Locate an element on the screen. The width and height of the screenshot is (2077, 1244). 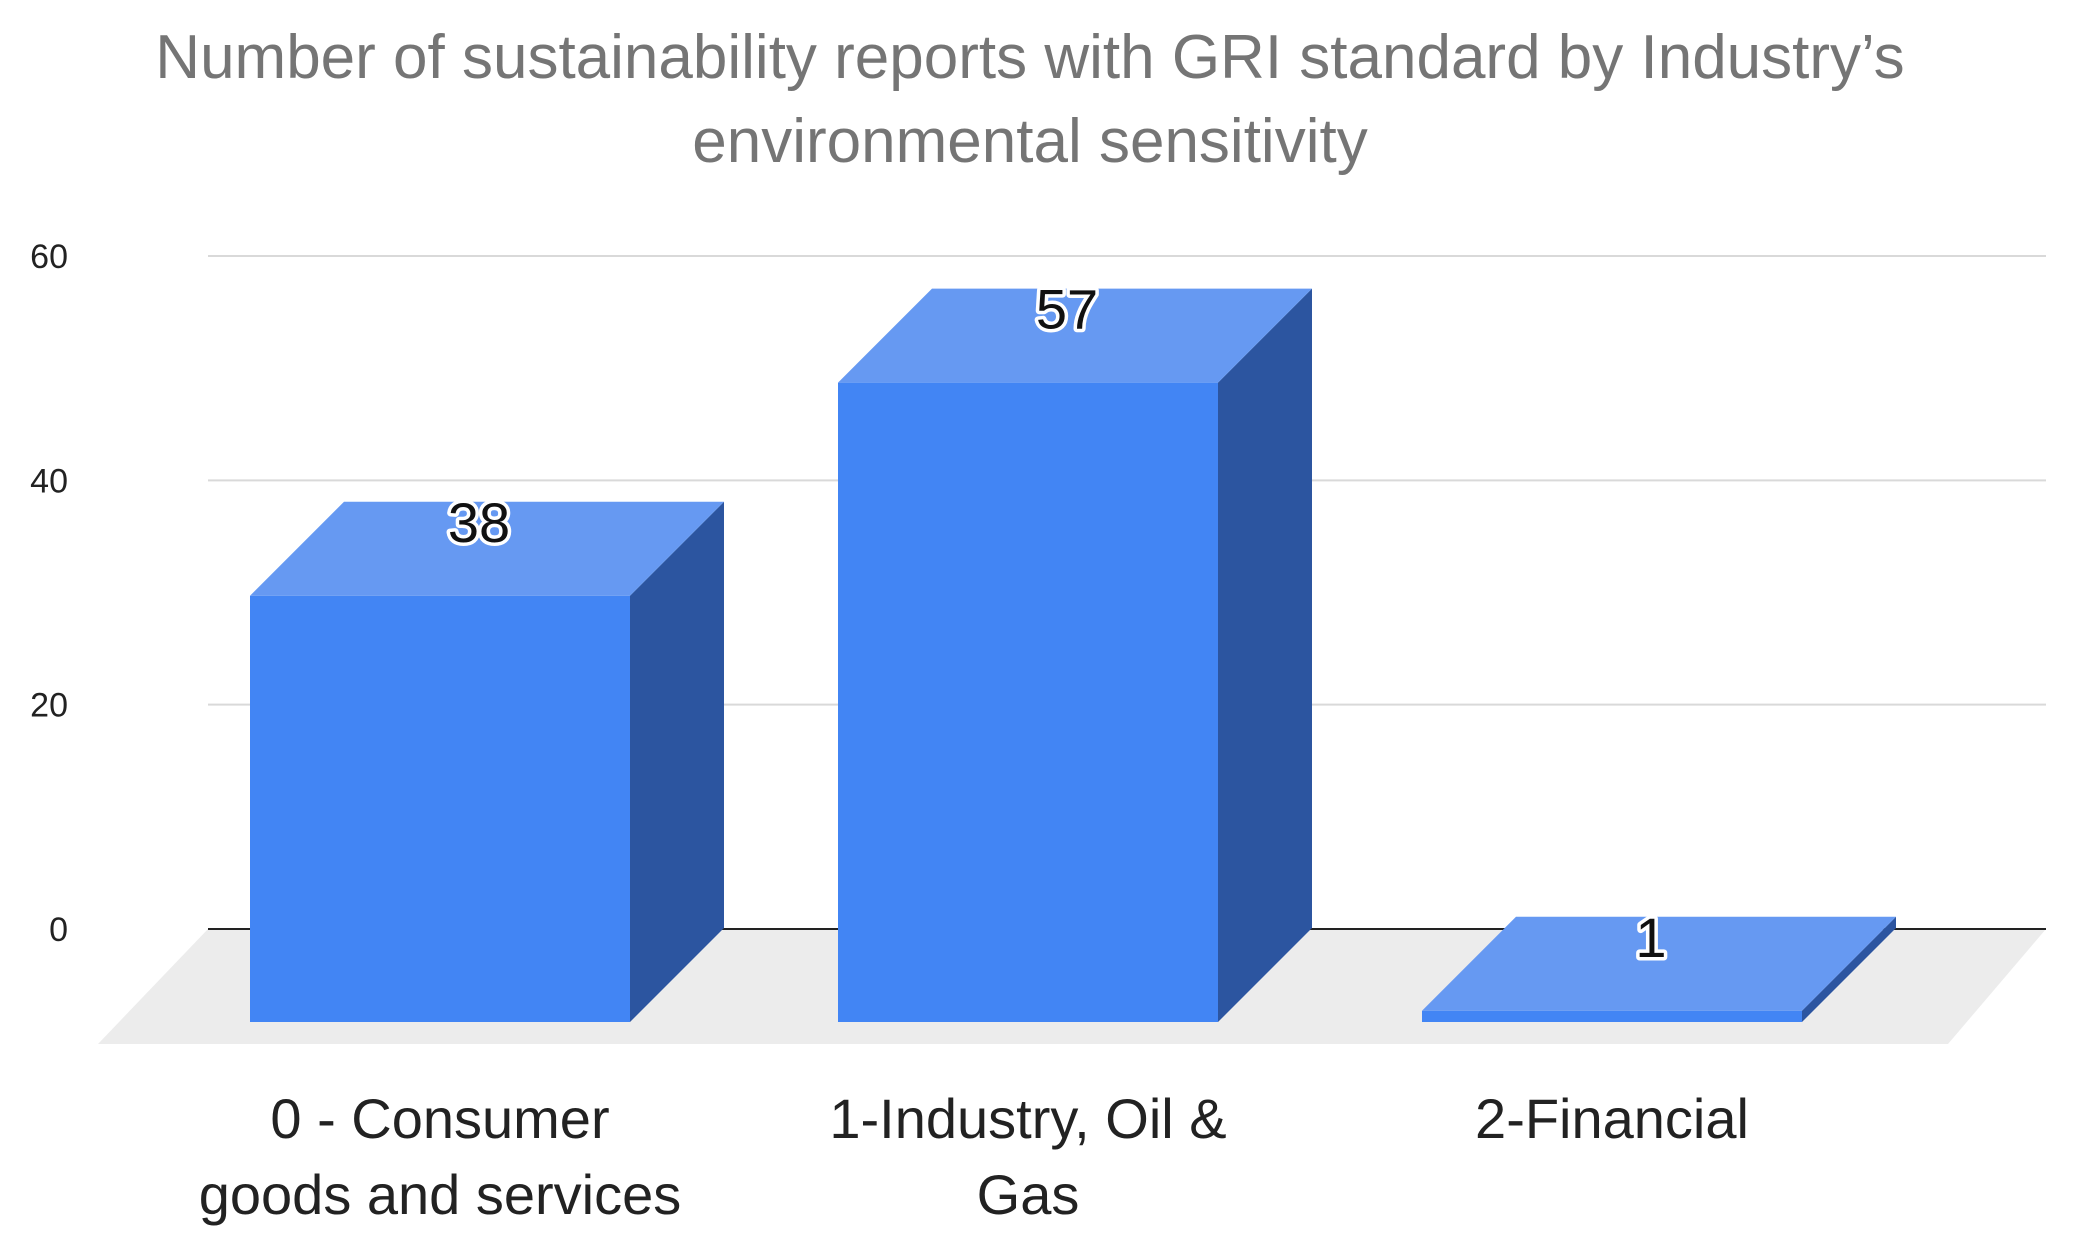
y-tick-label: 40 is located at coordinates (49, 481).